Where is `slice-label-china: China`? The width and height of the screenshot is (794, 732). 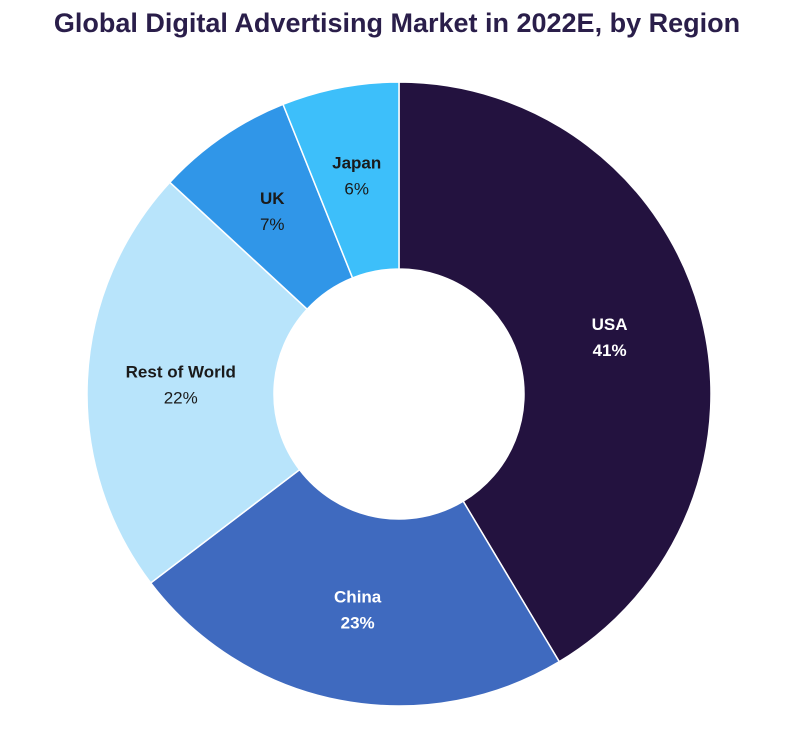
slice-label-china: China is located at coordinates (358, 597).